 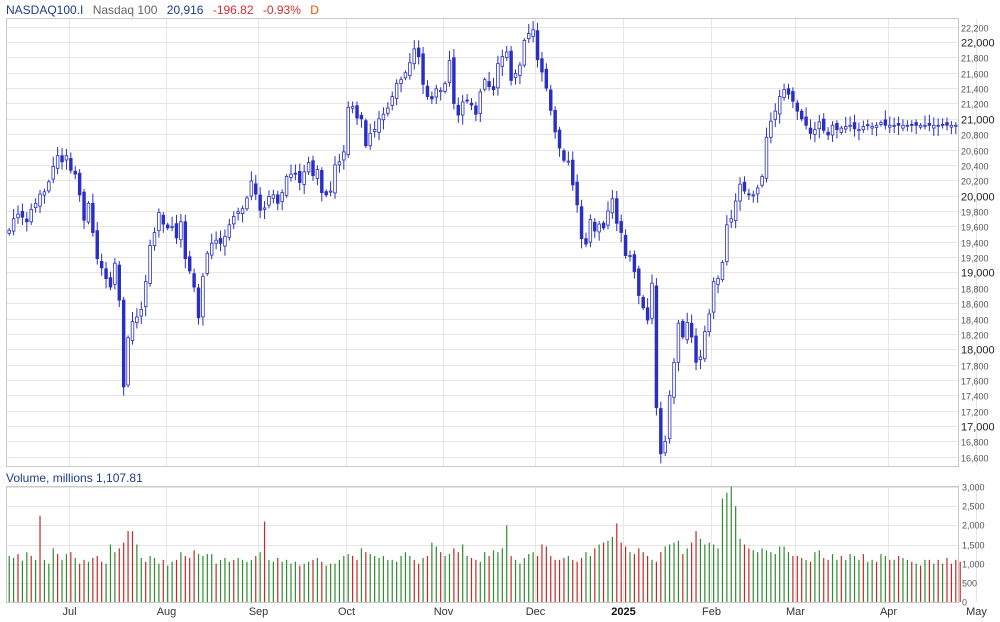 I want to click on price-tick-label: 18,600, so click(x=975, y=305).